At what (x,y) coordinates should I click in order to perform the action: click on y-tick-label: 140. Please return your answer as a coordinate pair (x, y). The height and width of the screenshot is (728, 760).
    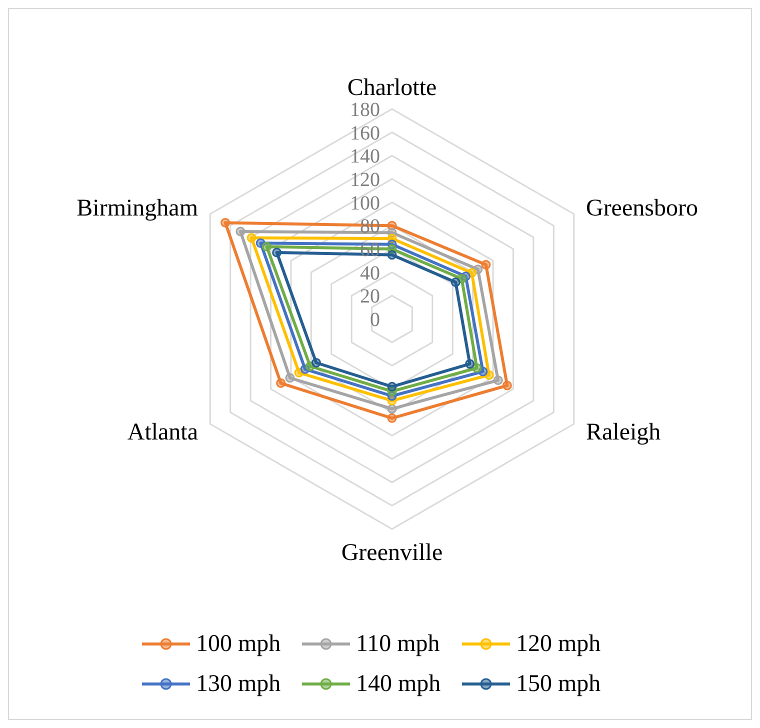
    Looking at the image, I should click on (365, 157).